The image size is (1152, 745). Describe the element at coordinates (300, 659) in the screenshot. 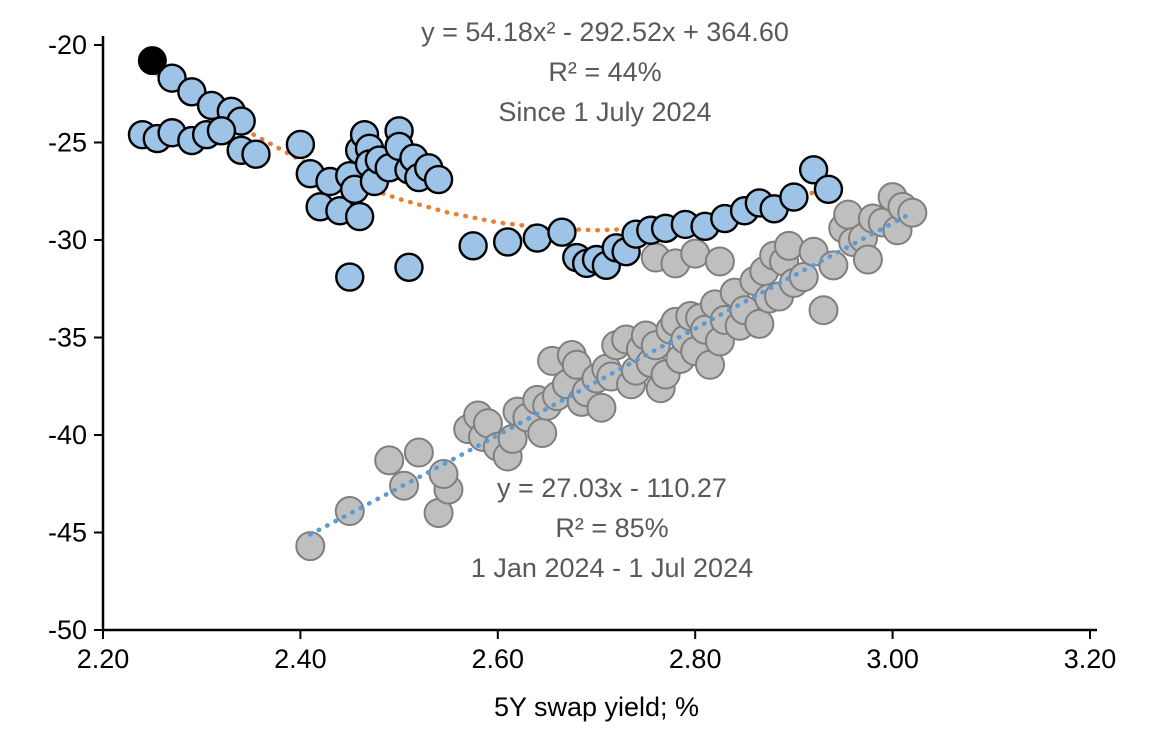

I see `x-tick-label: 2.40` at that location.